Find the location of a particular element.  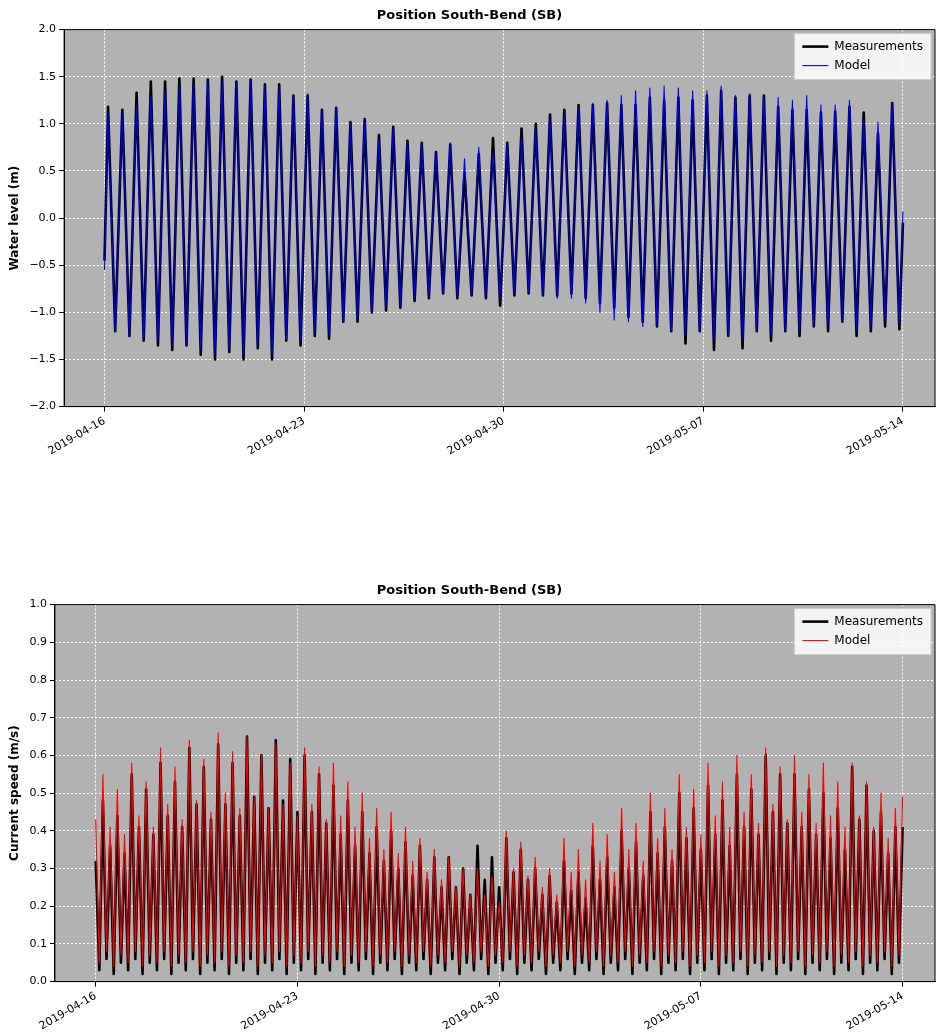

y-tick-label: −0.5 is located at coordinates (43, 265).